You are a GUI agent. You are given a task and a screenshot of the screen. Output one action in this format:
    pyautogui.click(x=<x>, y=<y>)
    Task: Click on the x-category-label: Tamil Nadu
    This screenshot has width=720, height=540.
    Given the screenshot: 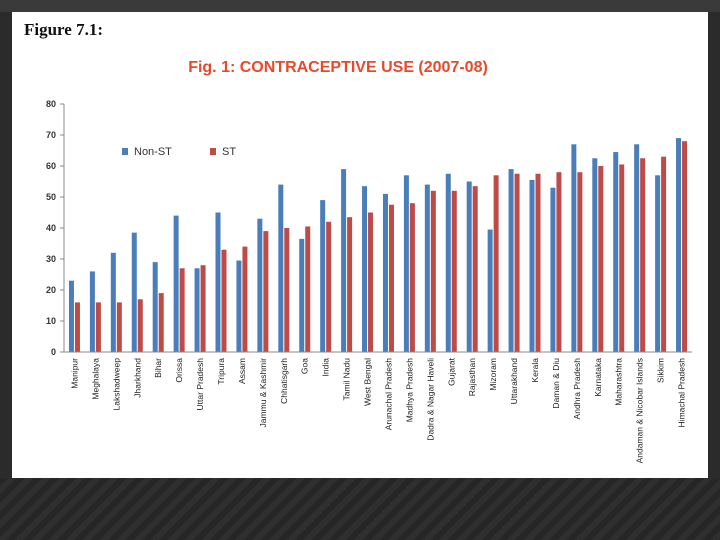 What is the action you would take?
    pyautogui.click(x=347, y=379)
    